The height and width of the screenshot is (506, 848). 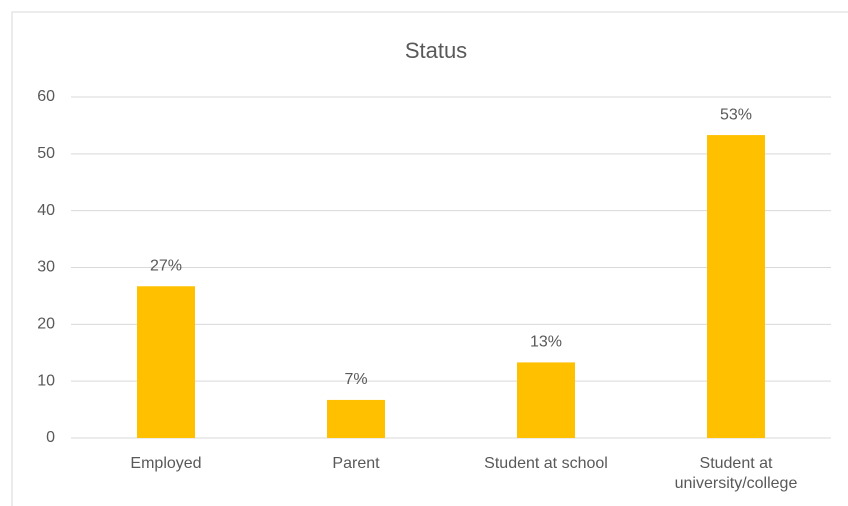 What do you see at coordinates (546, 463) in the screenshot?
I see `x-tick-label: Student at school` at bounding box center [546, 463].